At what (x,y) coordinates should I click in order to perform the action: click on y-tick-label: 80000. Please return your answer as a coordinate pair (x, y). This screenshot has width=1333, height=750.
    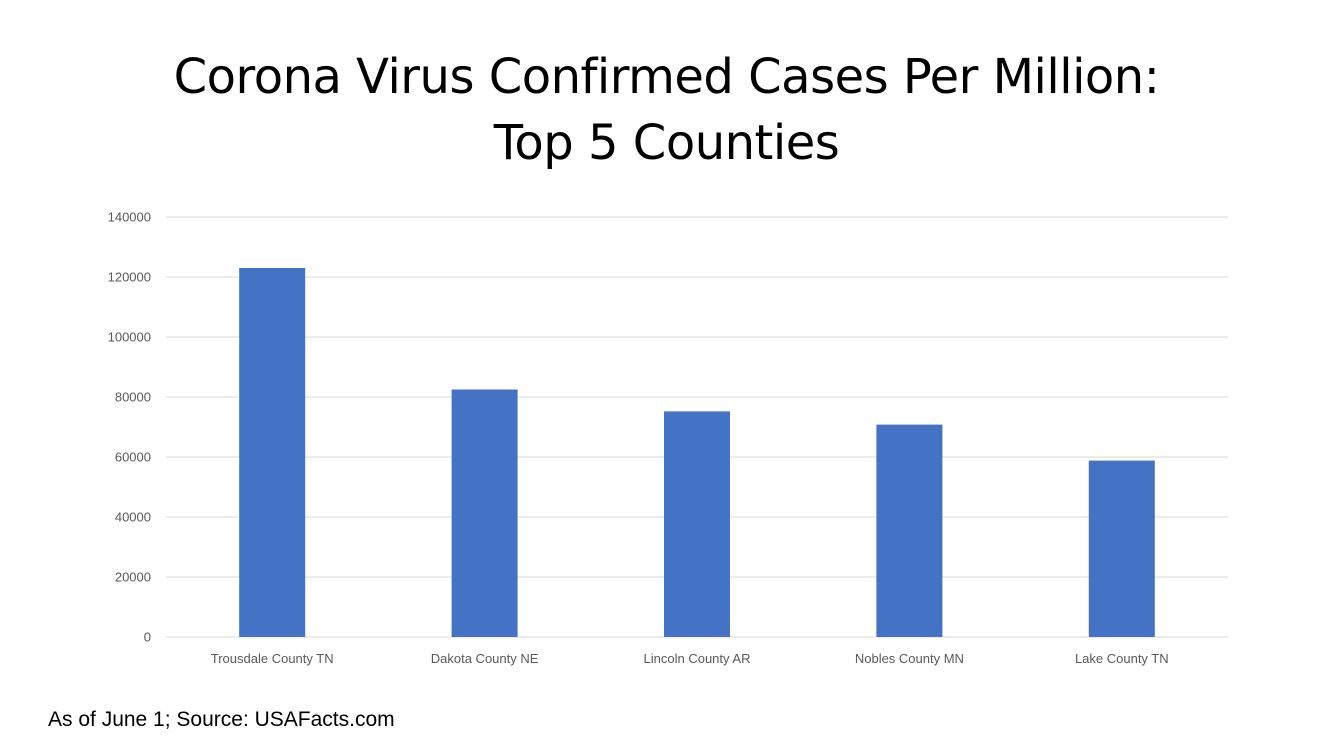
    Looking at the image, I should click on (133, 397).